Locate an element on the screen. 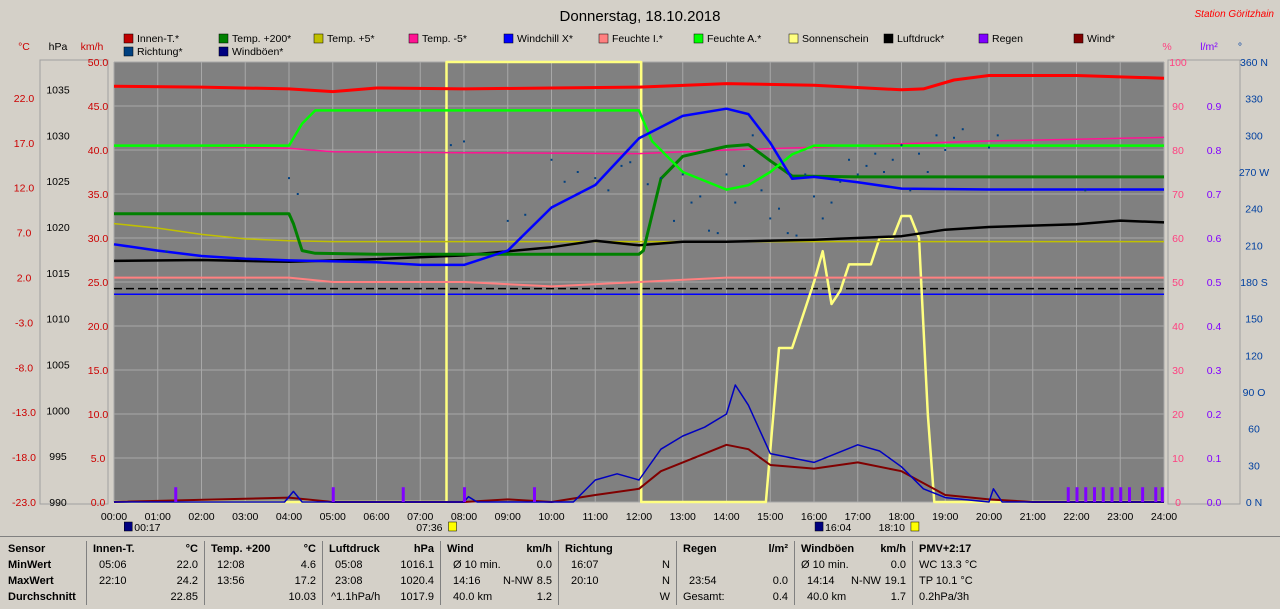 The image size is (1280, 609). stats-value: 1020.4 is located at coordinates (417, 581).